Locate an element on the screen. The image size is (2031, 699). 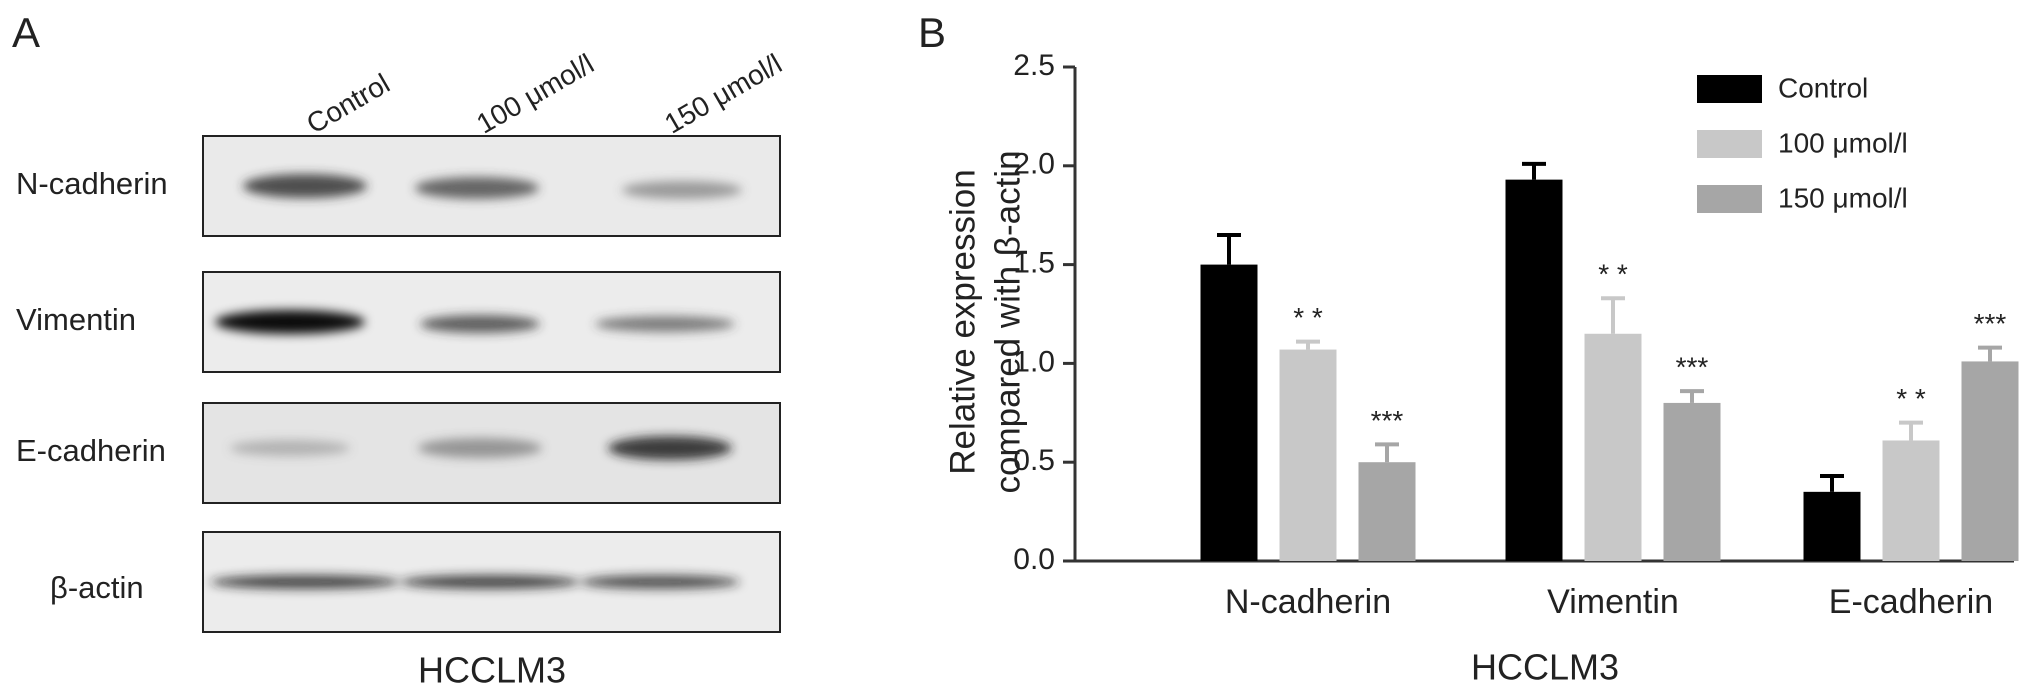
row-label: β-actin is located at coordinates (97, 587).